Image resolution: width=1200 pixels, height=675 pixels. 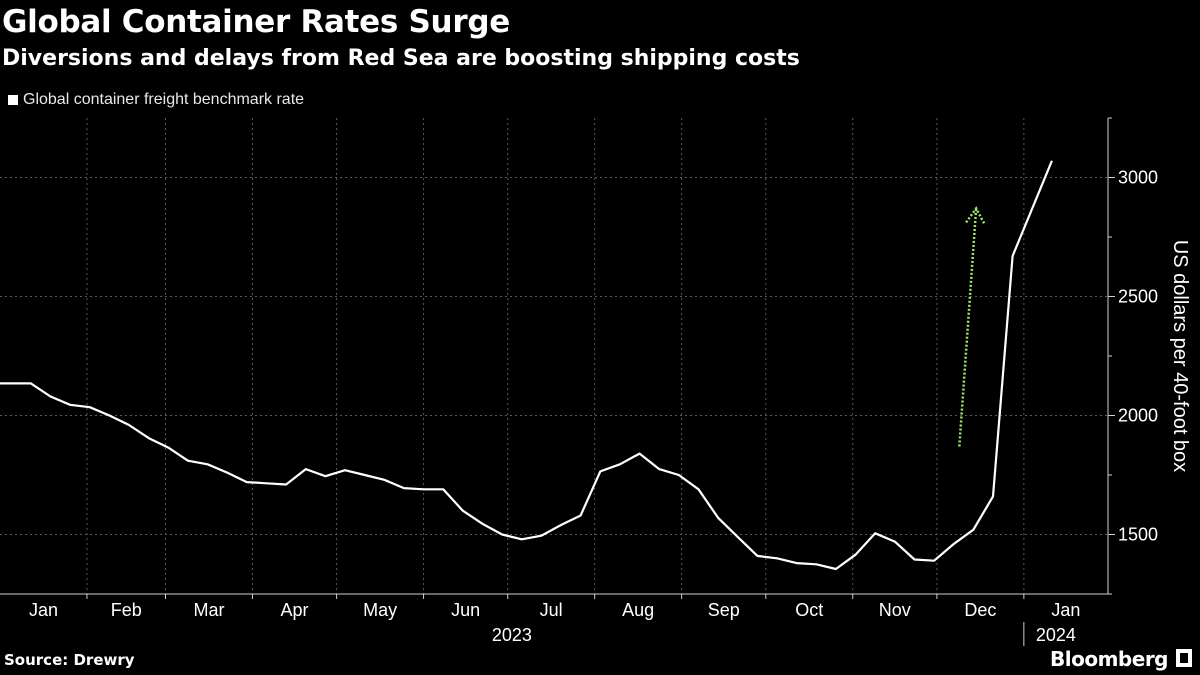 What do you see at coordinates (69, 660) in the screenshot?
I see `source-note: Source: Drewry` at bounding box center [69, 660].